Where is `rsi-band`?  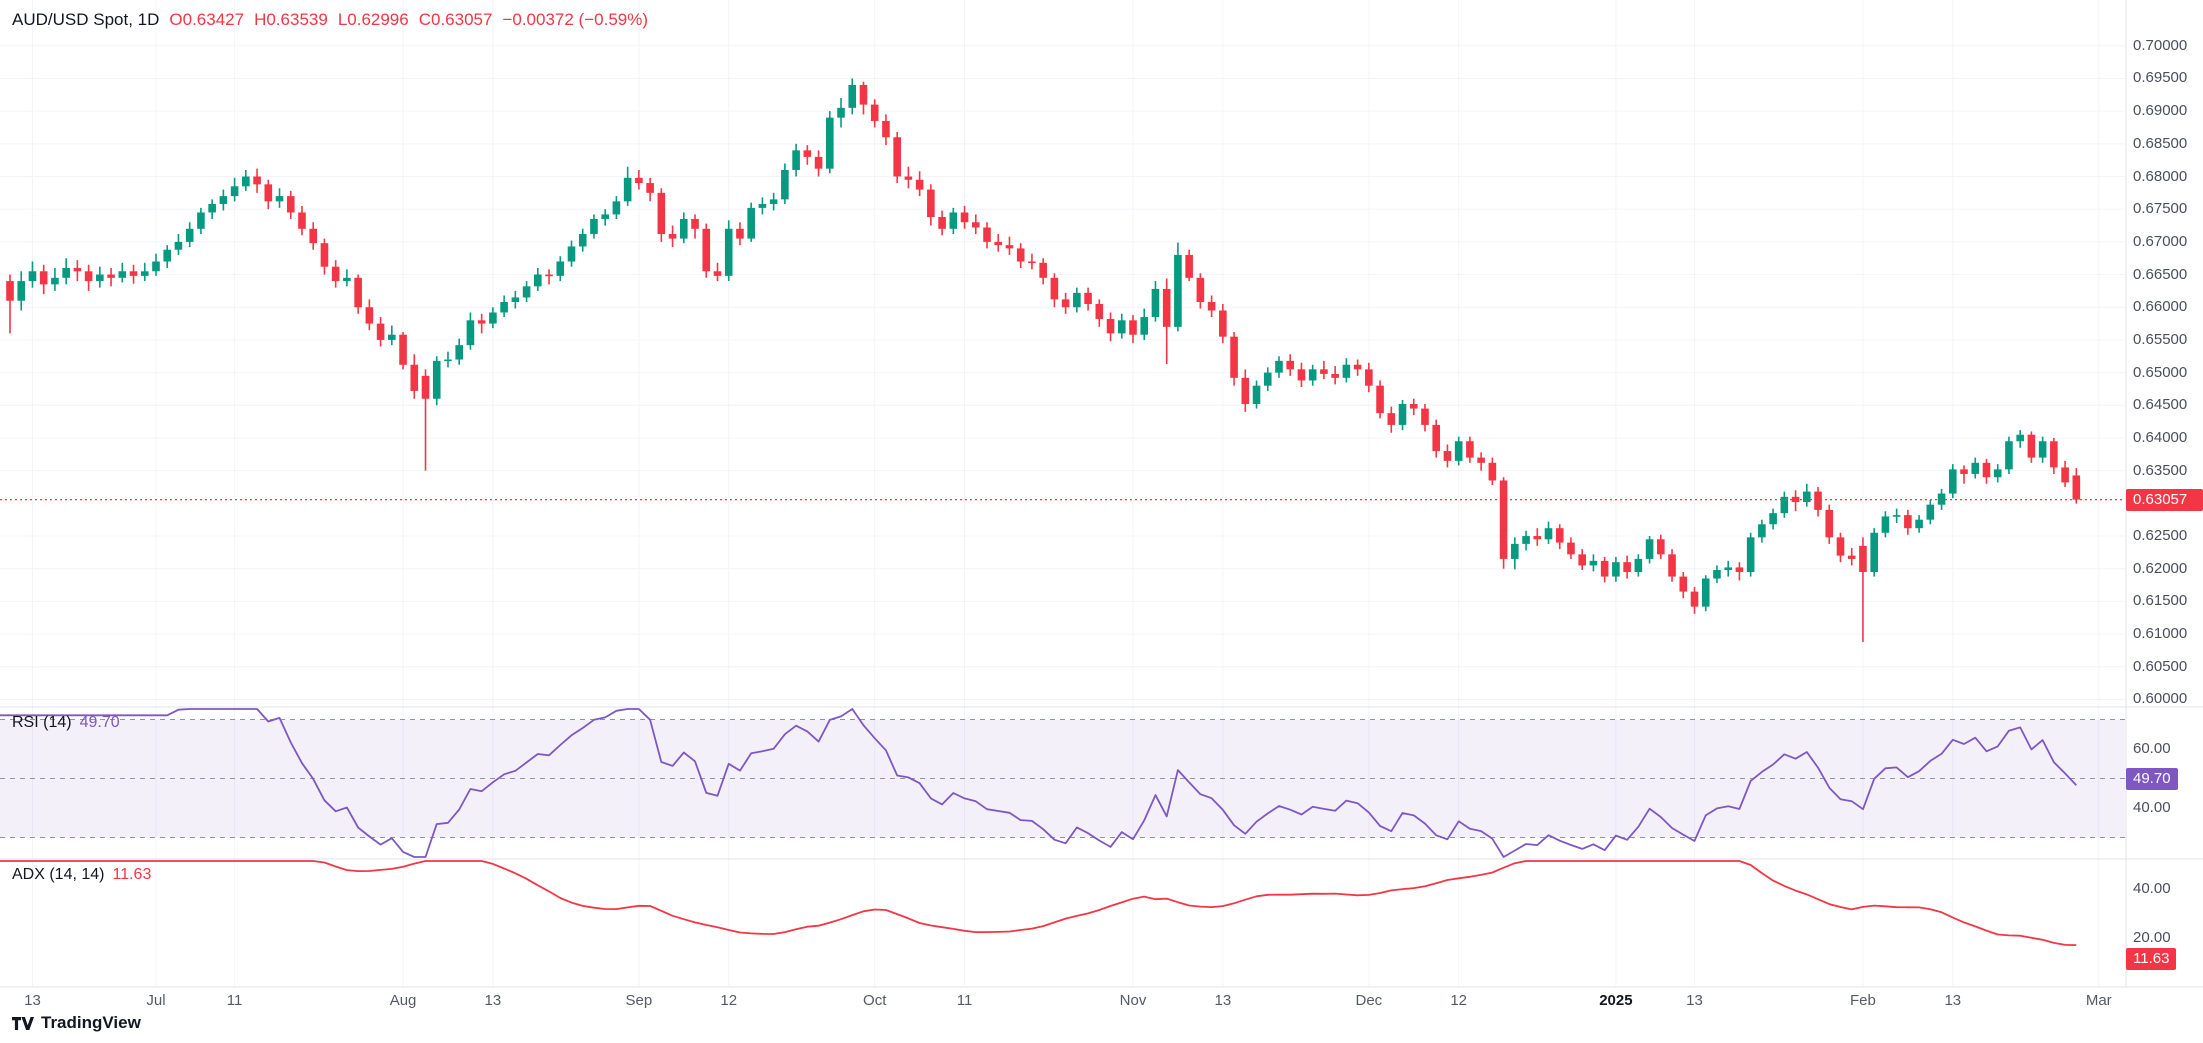
rsi-band is located at coordinates (1062, 778).